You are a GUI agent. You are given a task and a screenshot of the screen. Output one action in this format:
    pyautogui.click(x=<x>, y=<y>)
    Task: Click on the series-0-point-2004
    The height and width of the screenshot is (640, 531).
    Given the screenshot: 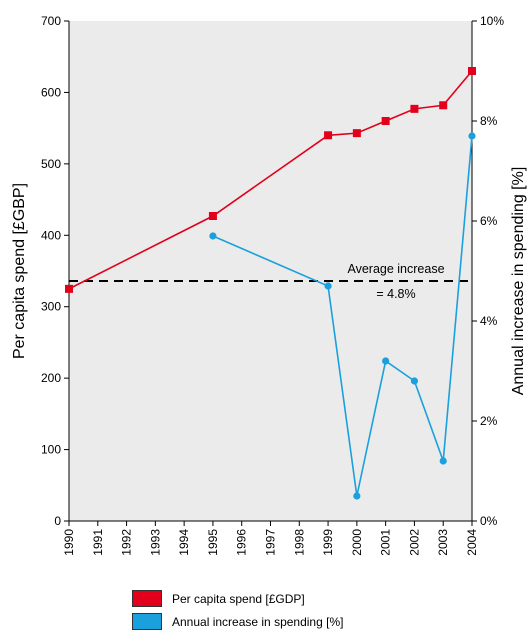 What is the action you would take?
    pyautogui.click(x=472, y=71)
    